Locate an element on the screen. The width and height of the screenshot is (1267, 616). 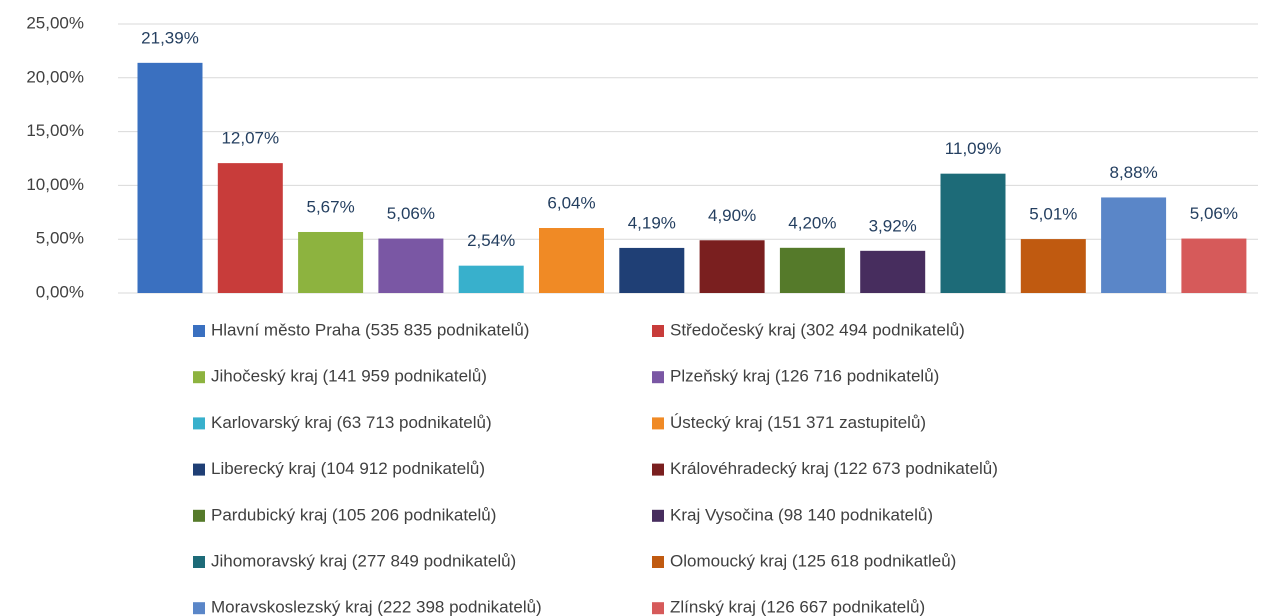
legend-label: Ústecký kraj (151 371 zastupitelů) is located at coordinates (798, 422).